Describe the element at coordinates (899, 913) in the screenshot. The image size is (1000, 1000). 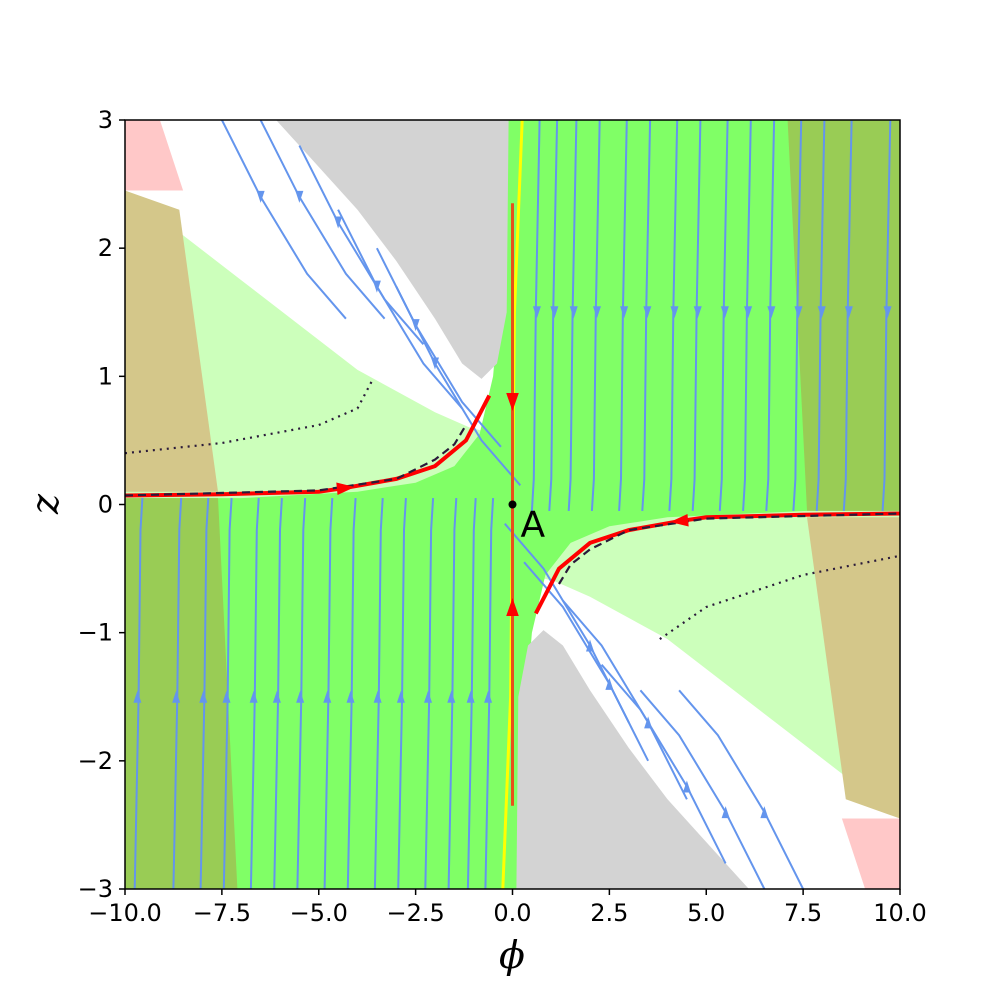
I see `x-tick-label: 10.0` at that location.